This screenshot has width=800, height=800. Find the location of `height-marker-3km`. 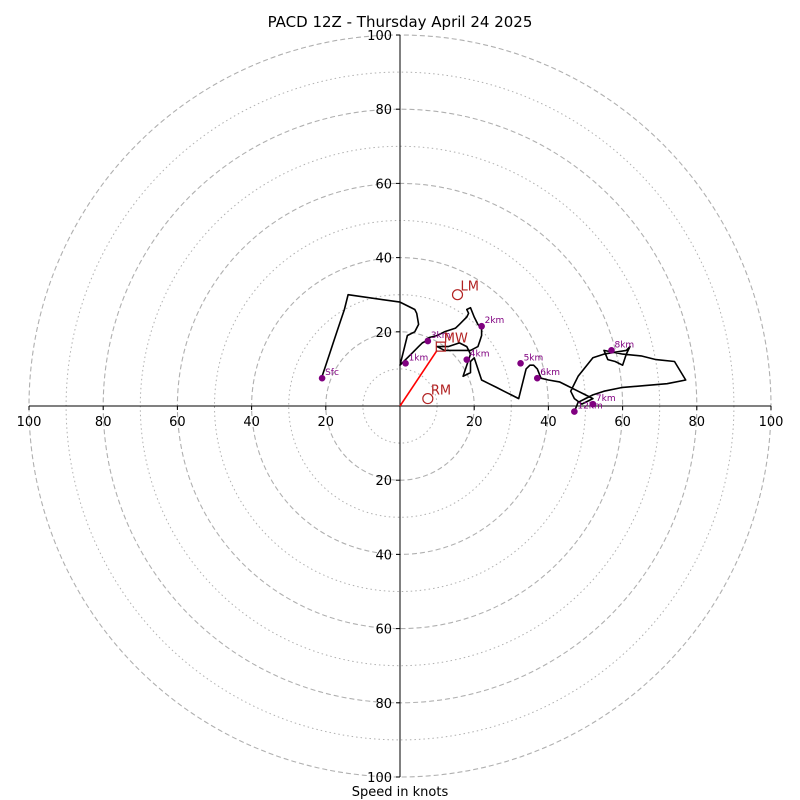

height-marker-3km is located at coordinates (428, 341).